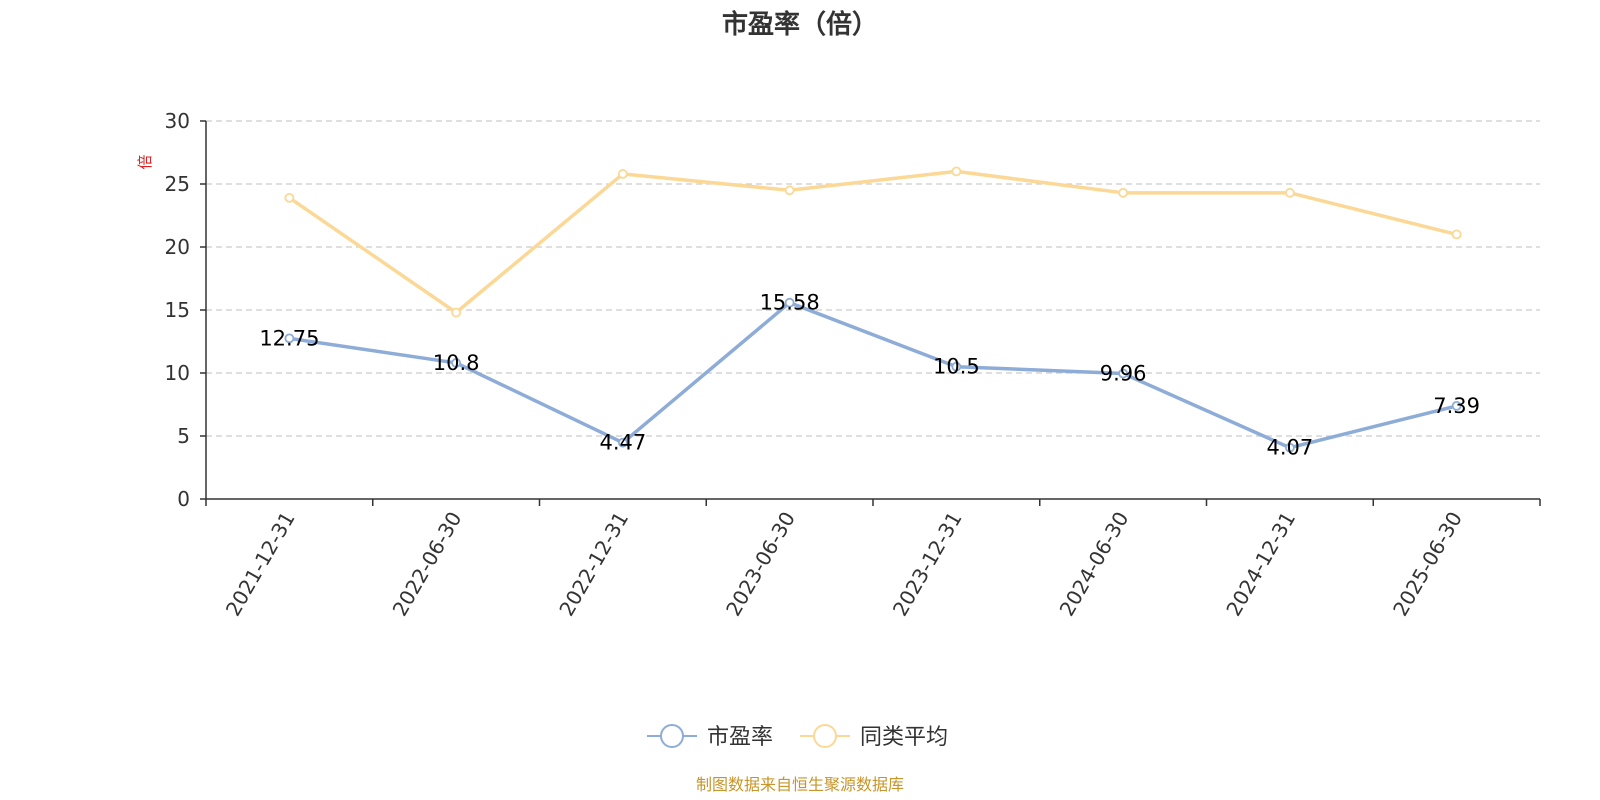  I want to click on x-tick-label-2023-06-30: 2023-06-30, so click(760, 564).